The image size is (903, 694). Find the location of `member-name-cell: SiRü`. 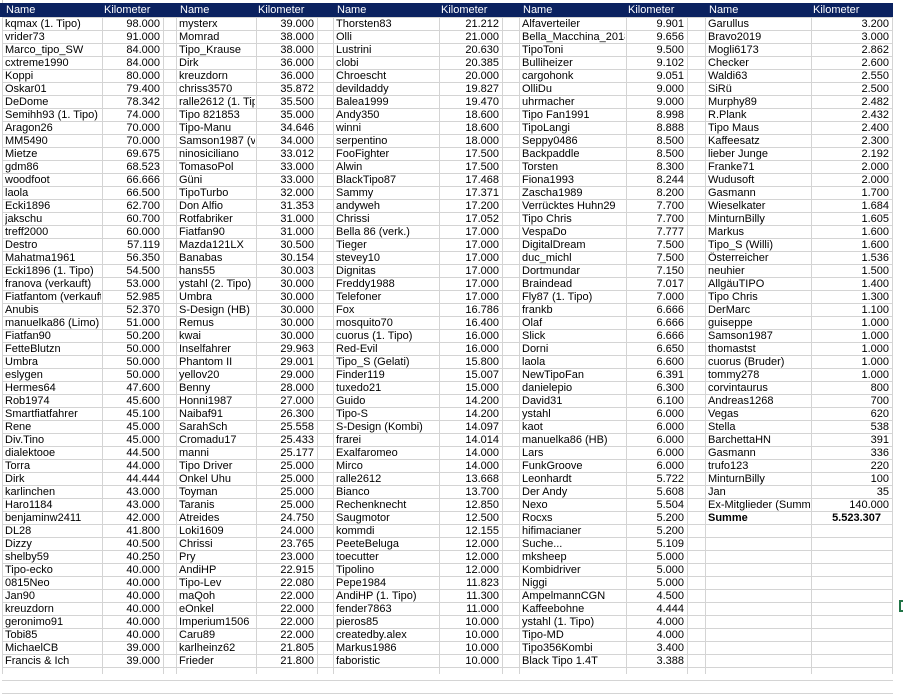

member-name-cell: SiRü is located at coordinates (720, 89).